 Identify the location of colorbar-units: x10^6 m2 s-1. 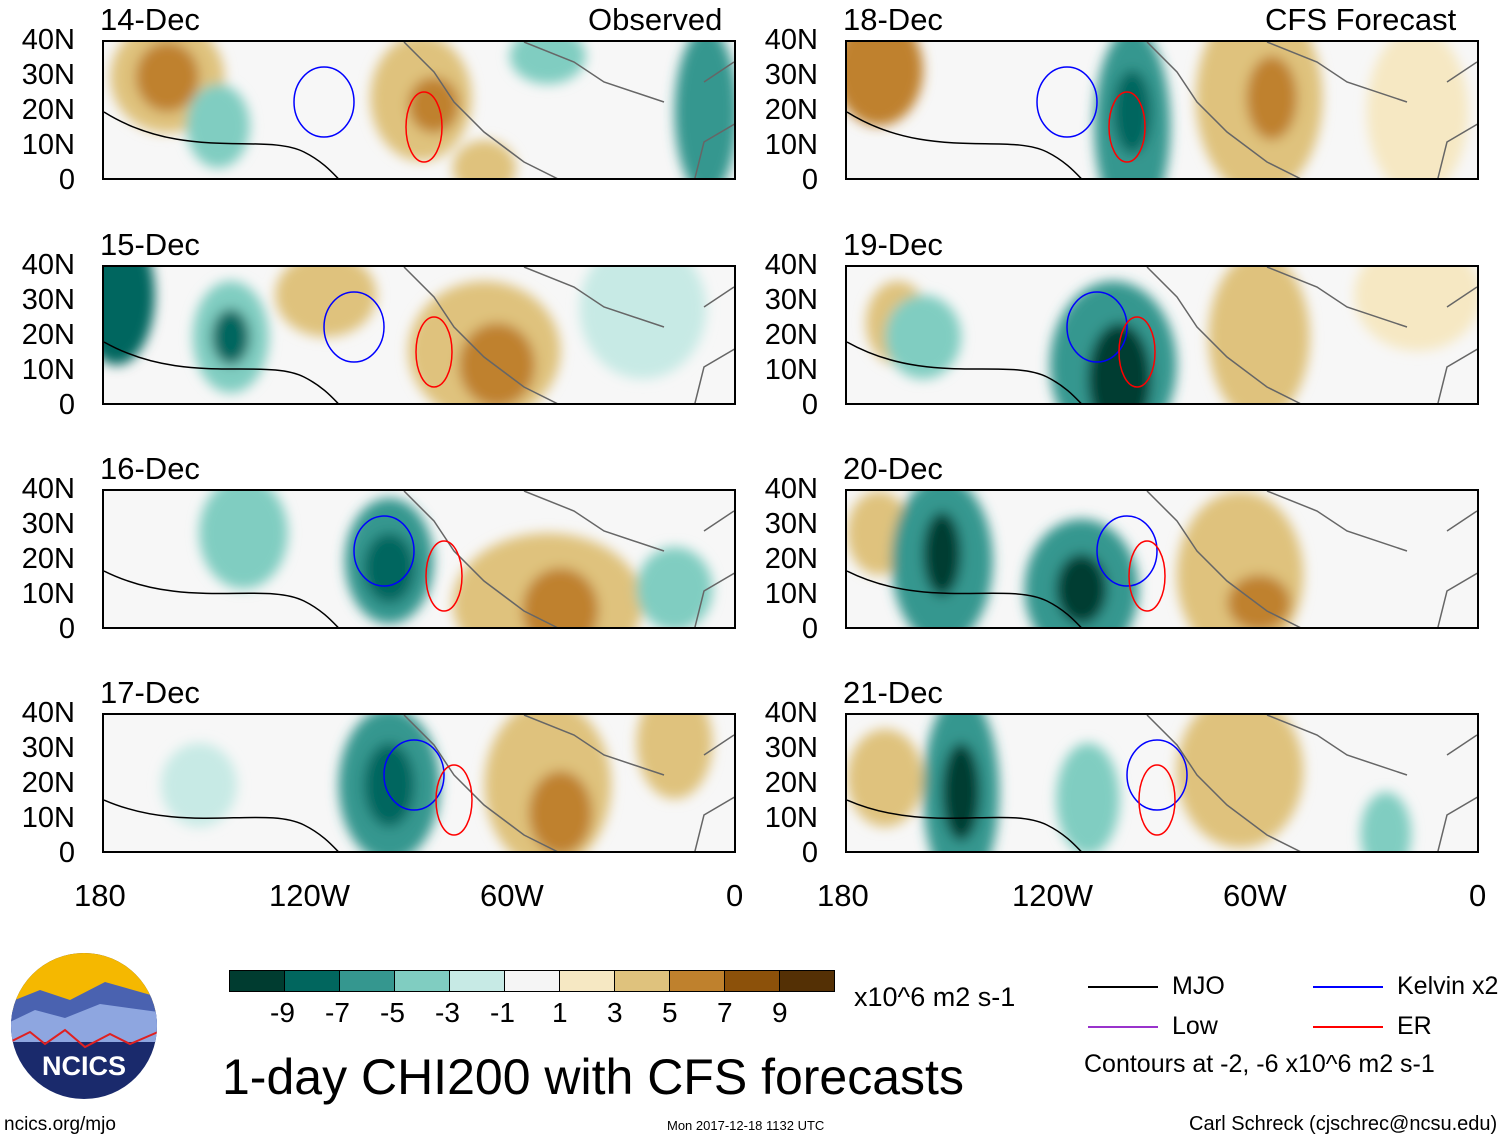
(935, 997).